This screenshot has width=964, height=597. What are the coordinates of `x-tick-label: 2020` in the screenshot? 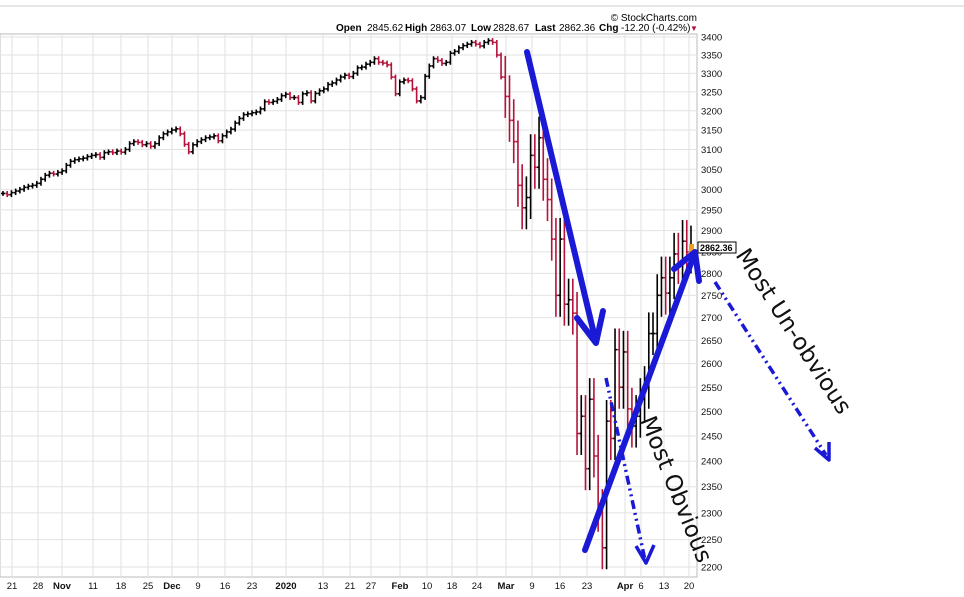 It's located at (285, 586).